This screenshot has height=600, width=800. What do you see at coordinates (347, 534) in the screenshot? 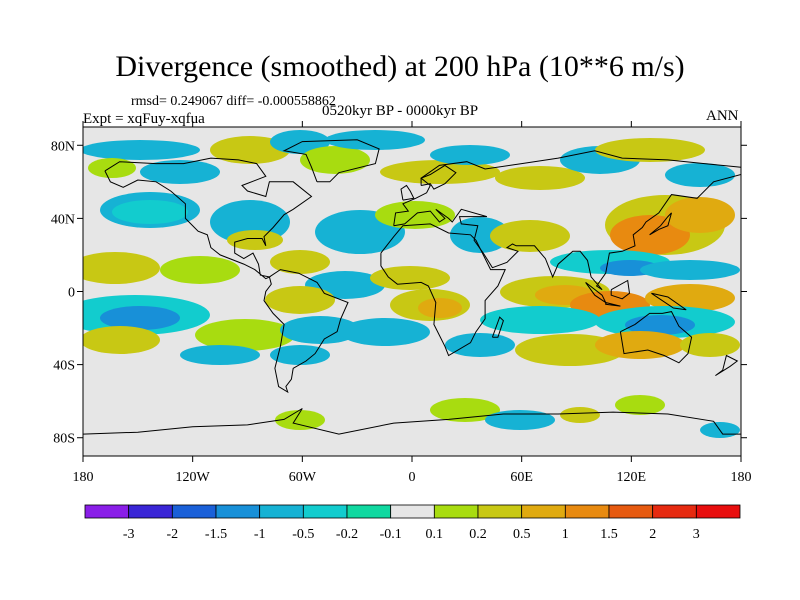
I see `colorbar-label-5: -0.2` at bounding box center [347, 534].